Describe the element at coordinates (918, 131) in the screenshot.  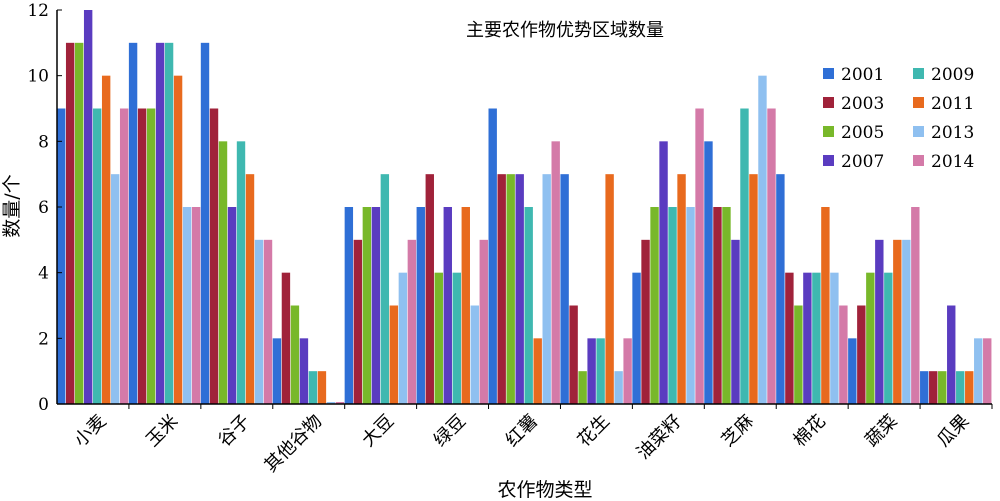
I see `legend-swatch-2013` at that location.